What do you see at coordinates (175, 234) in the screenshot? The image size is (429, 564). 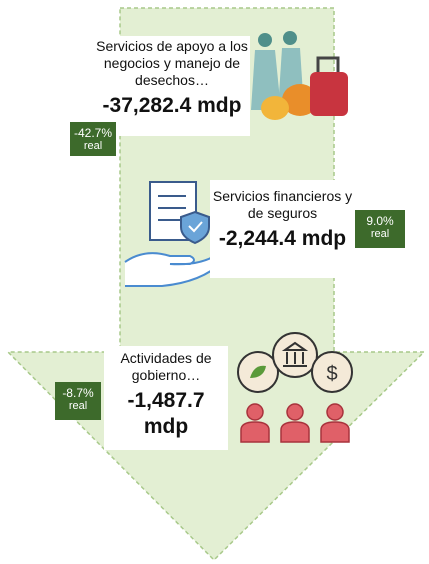 I see `finance-icon` at bounding box center [175, 234].